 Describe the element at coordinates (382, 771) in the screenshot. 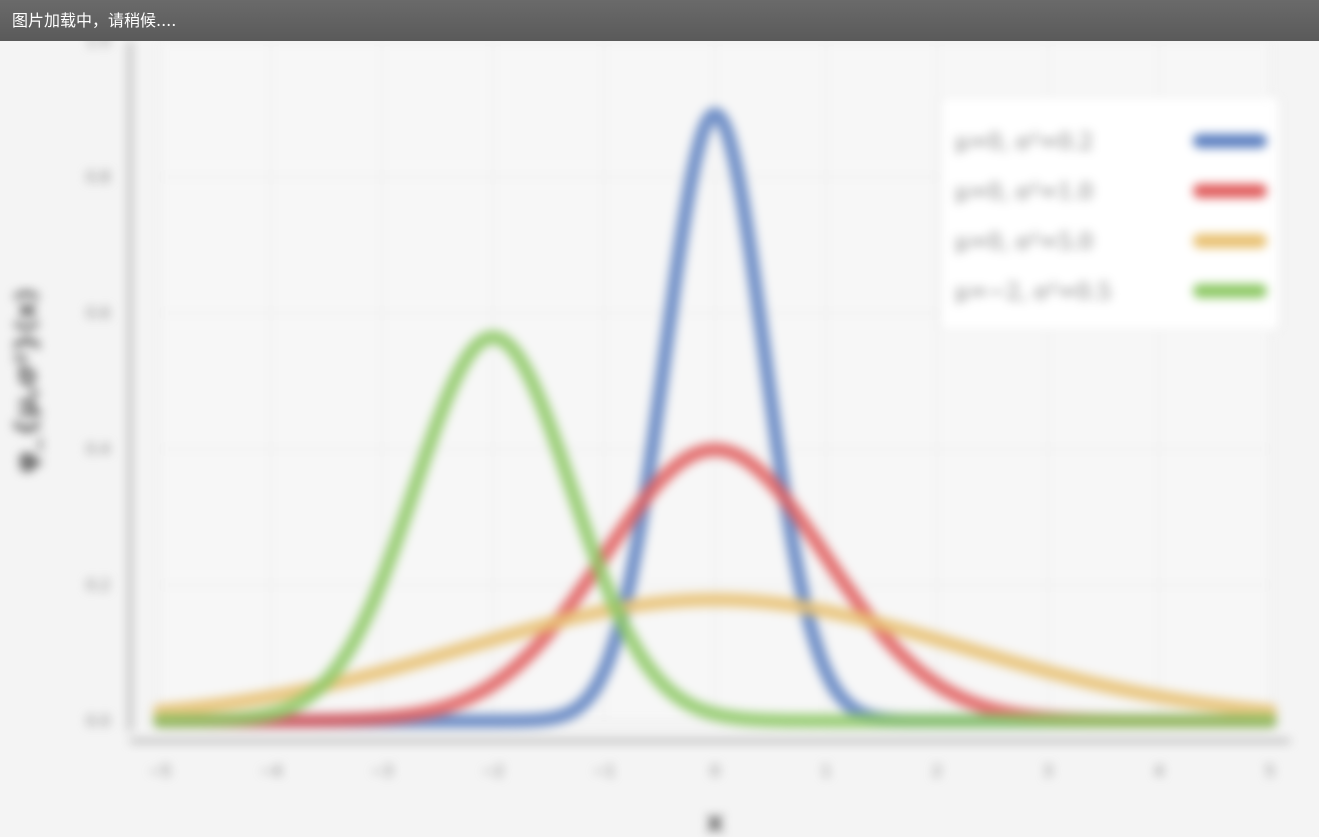

I see `x-tick-label: −3` at that location.